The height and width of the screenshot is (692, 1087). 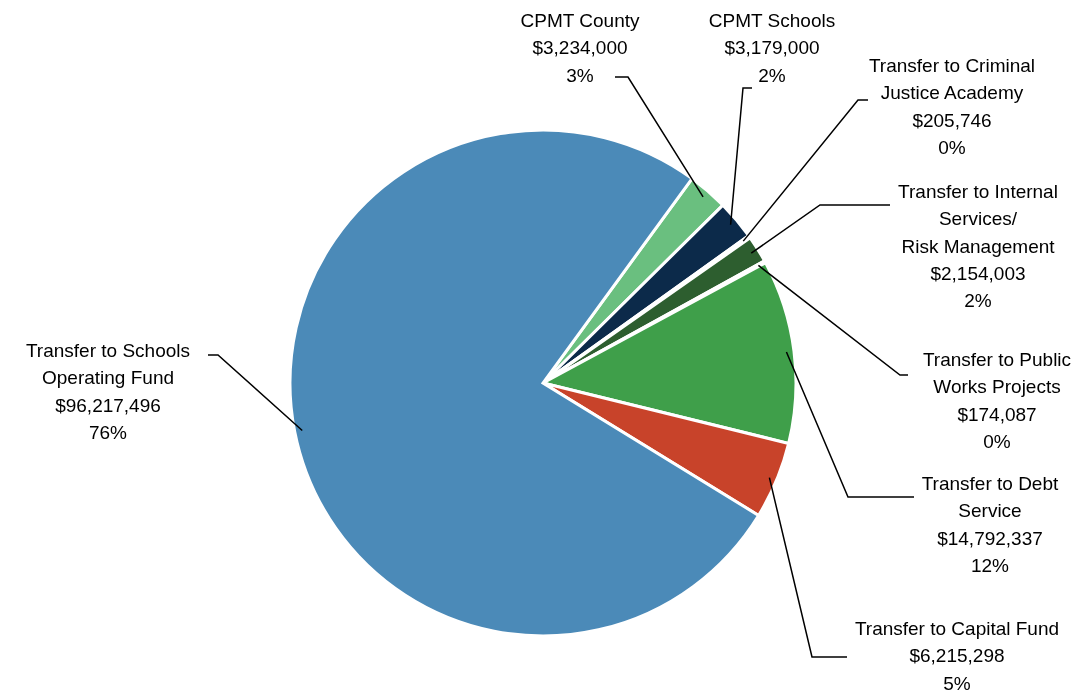 What do you see at coordinates (997, 373) in the screenshot?
I see `slice-label: Transfer to Public Works Projects` at bounding box center [997, 373].